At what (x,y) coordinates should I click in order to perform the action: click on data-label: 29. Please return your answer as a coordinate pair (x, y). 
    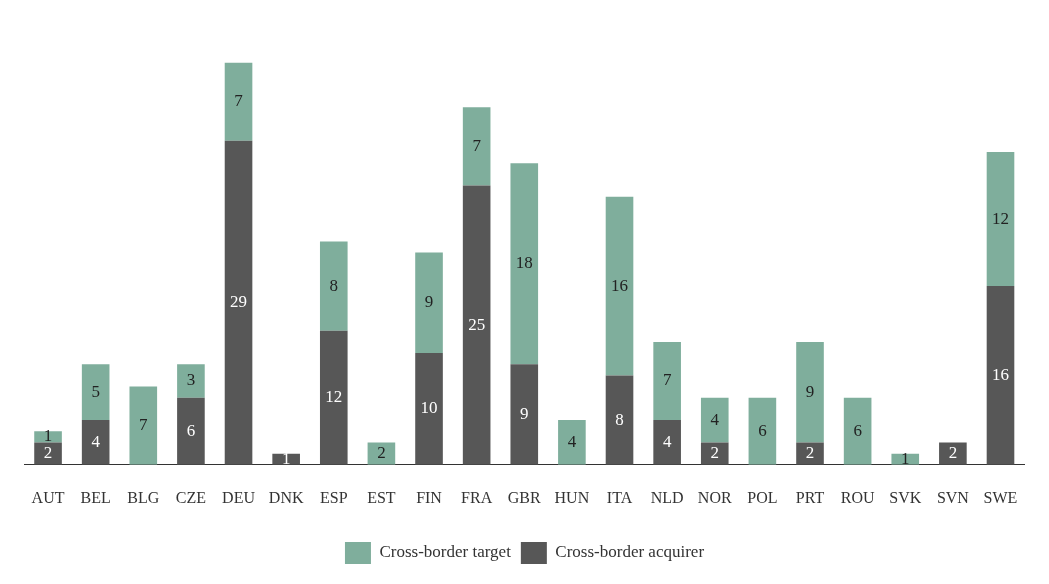
    Looking at the image, I should click on (239, 302).